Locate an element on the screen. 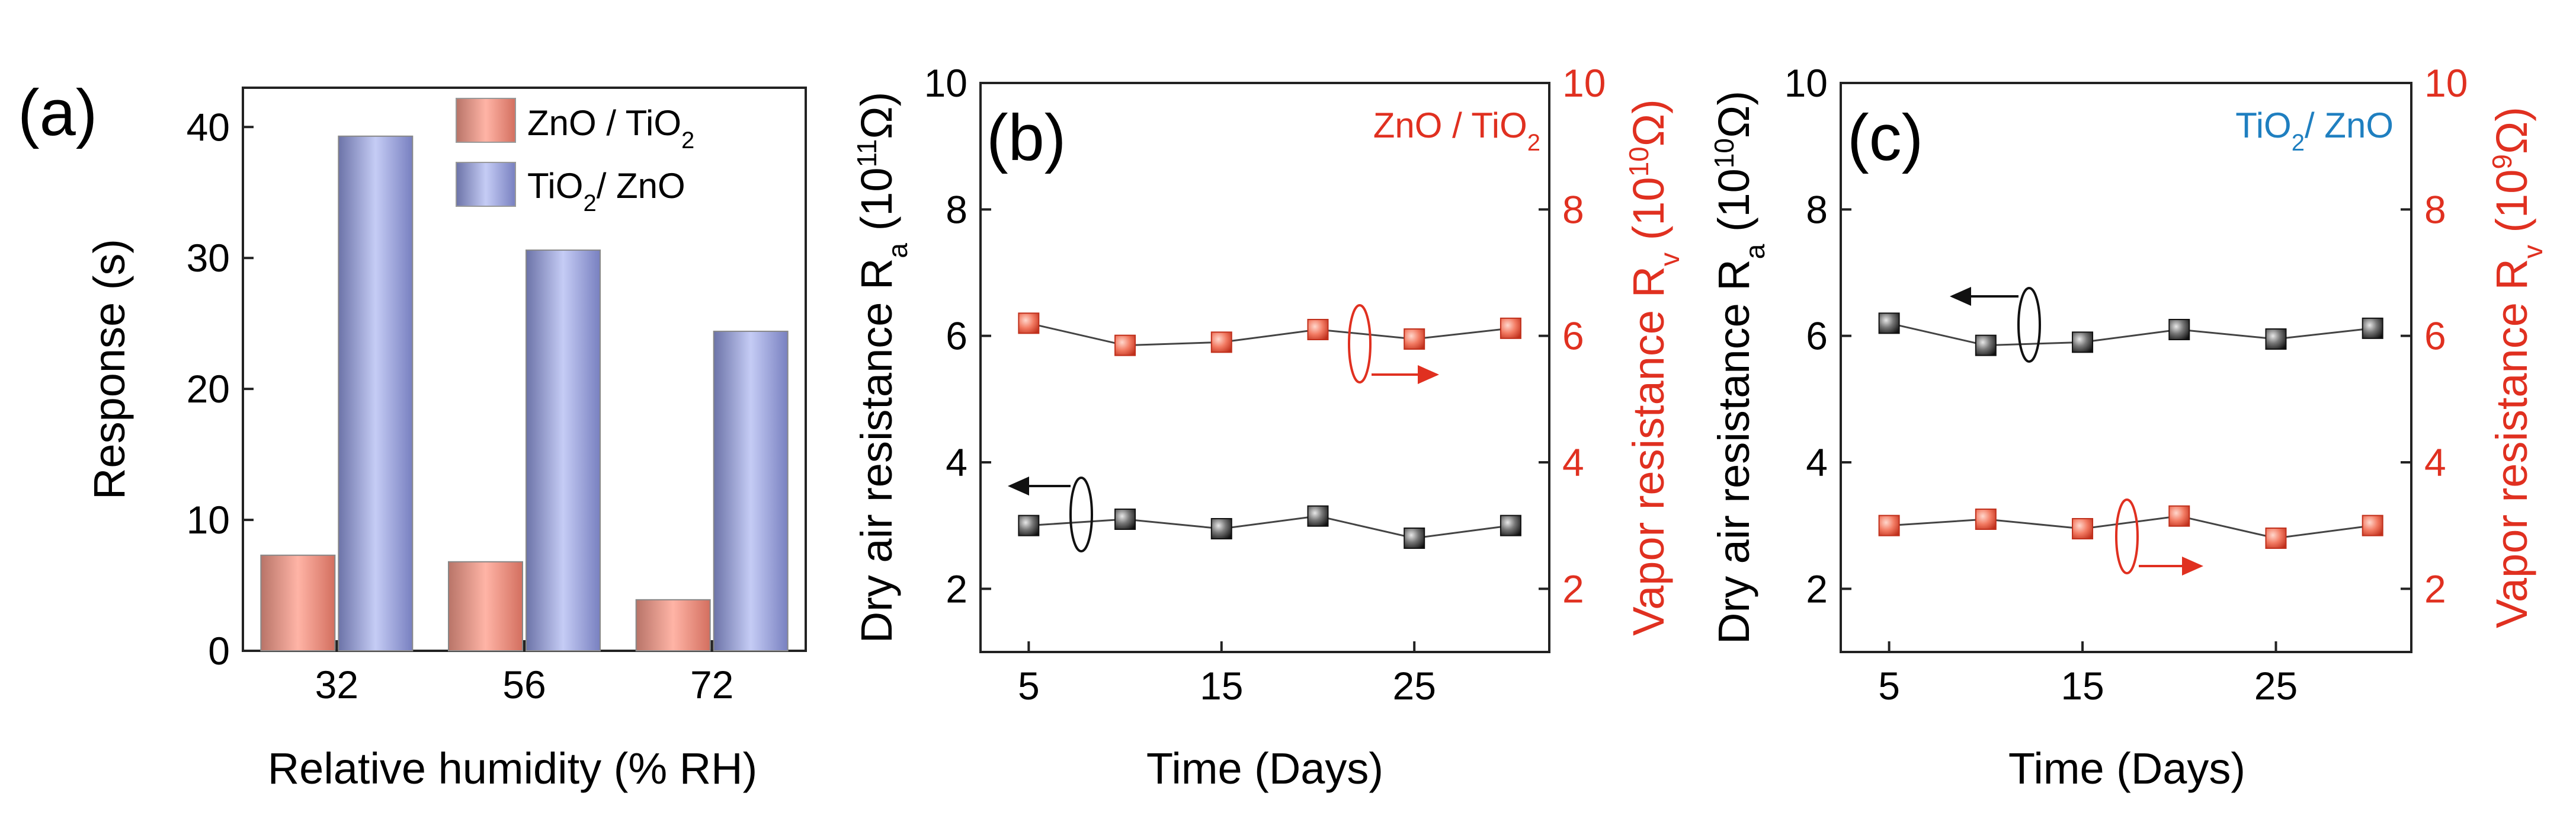  panel-a-letter: (a) is located at coordinates (57, 113).